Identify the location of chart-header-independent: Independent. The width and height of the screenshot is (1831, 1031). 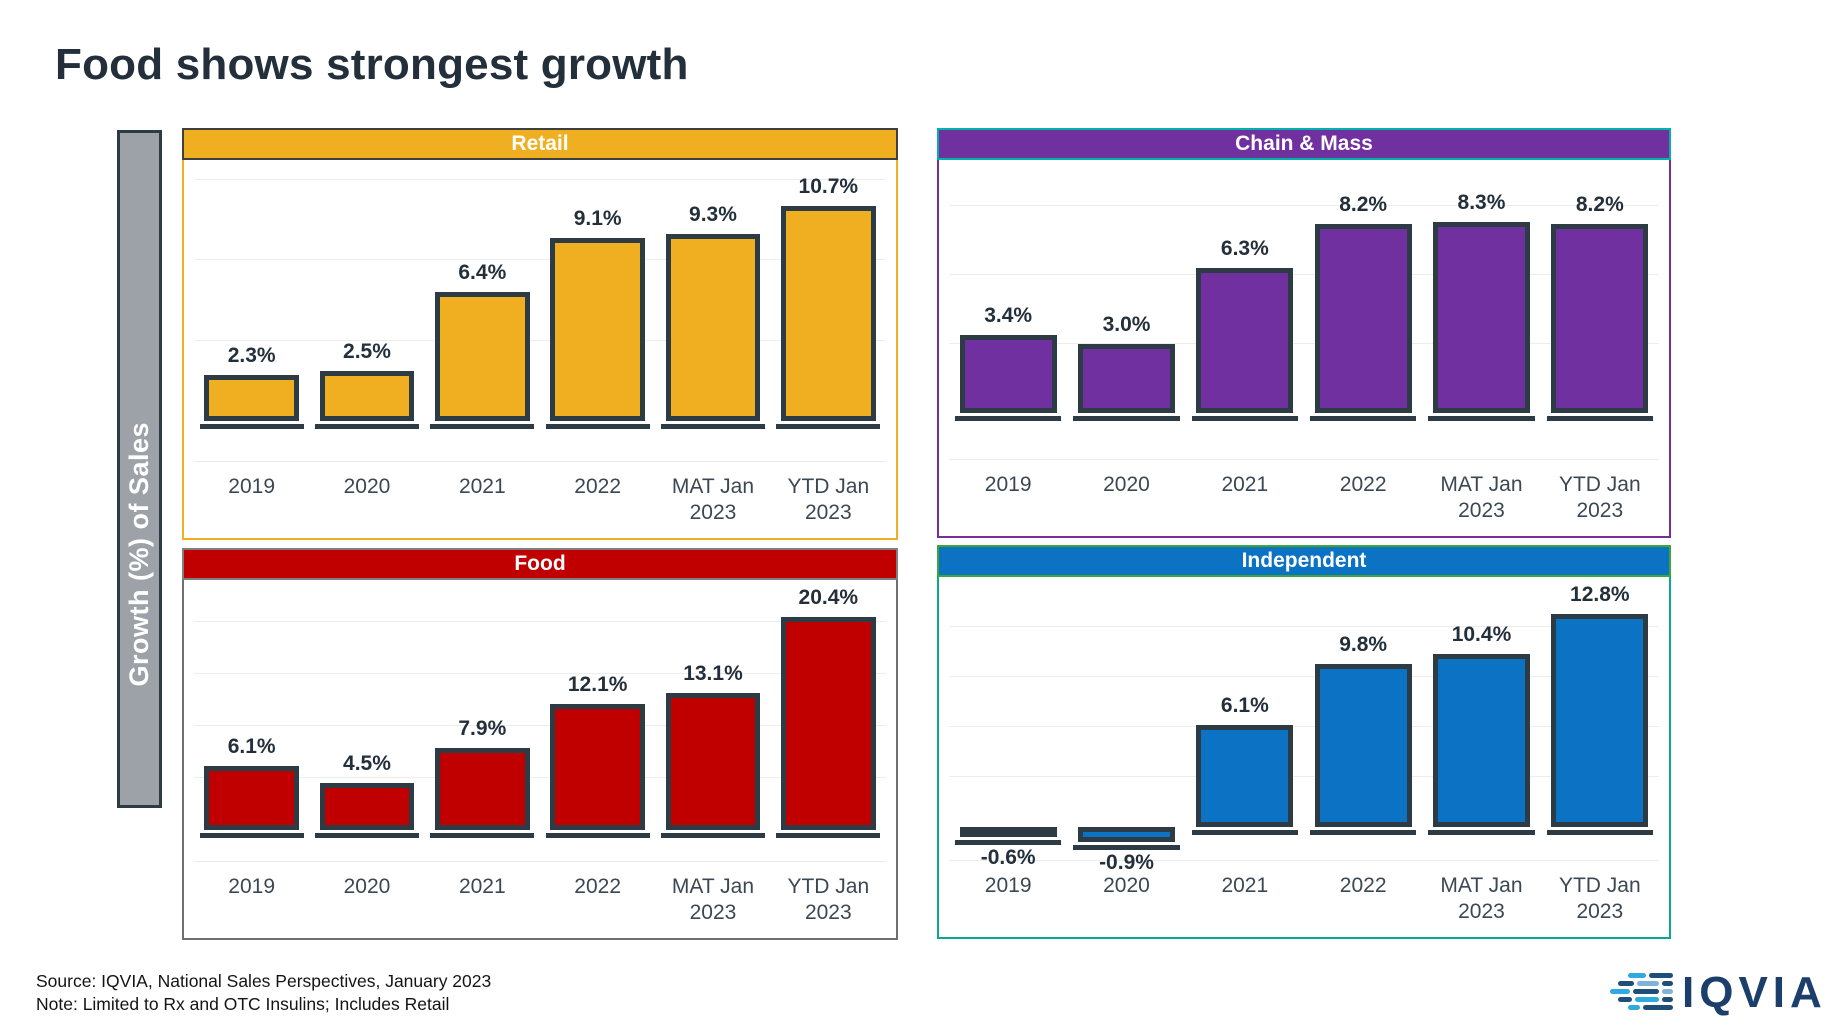
(1304, 561).